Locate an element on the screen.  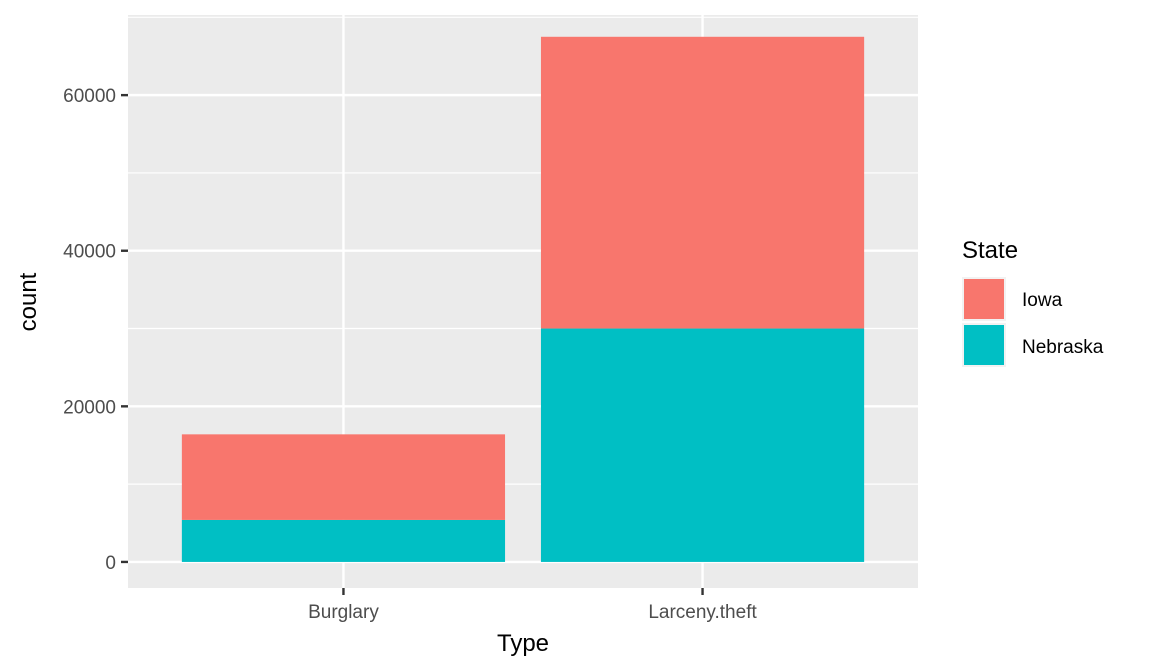
y-axis-title: count is located at coordinates (28, 301).